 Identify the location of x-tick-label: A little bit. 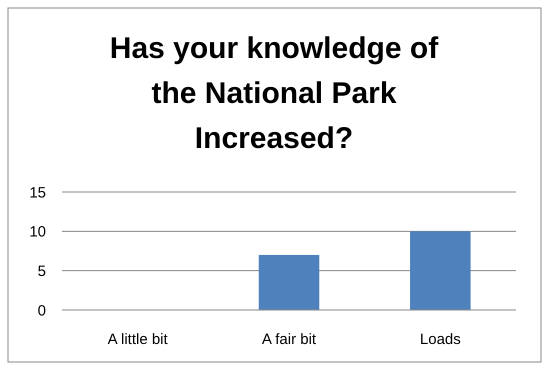
(138, 339).